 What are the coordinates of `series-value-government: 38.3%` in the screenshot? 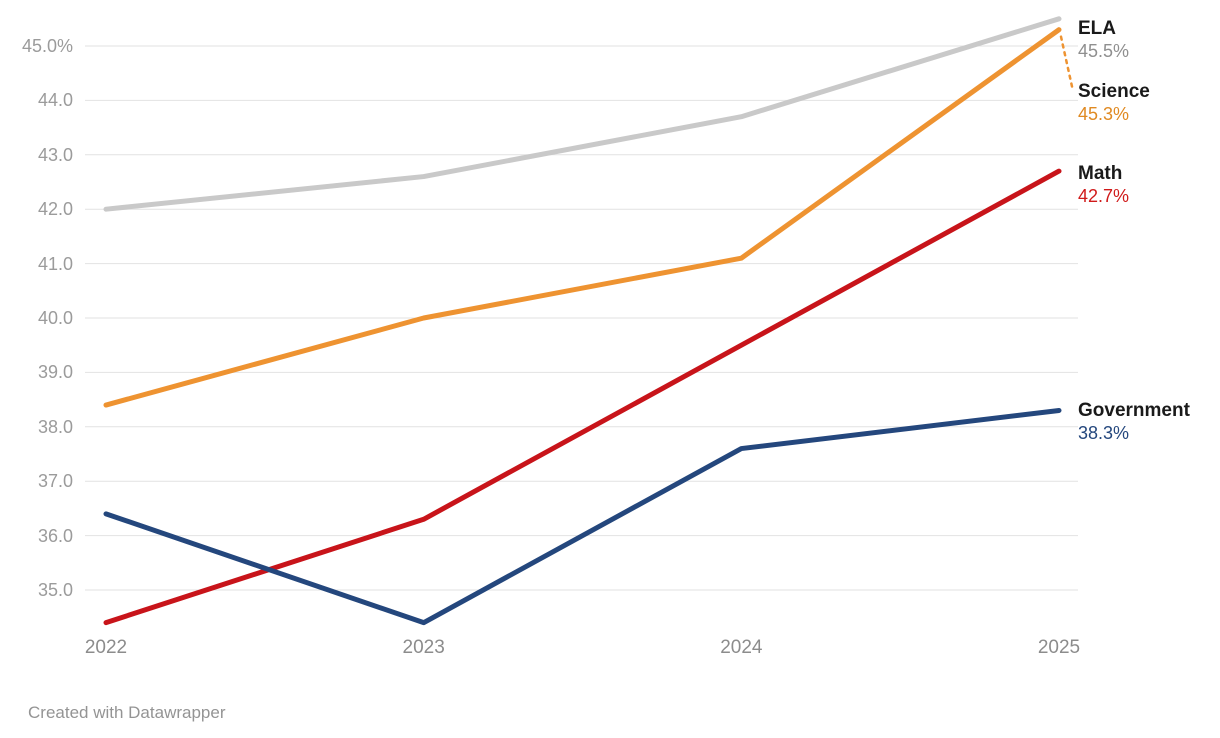 It's located at (1104, 433).